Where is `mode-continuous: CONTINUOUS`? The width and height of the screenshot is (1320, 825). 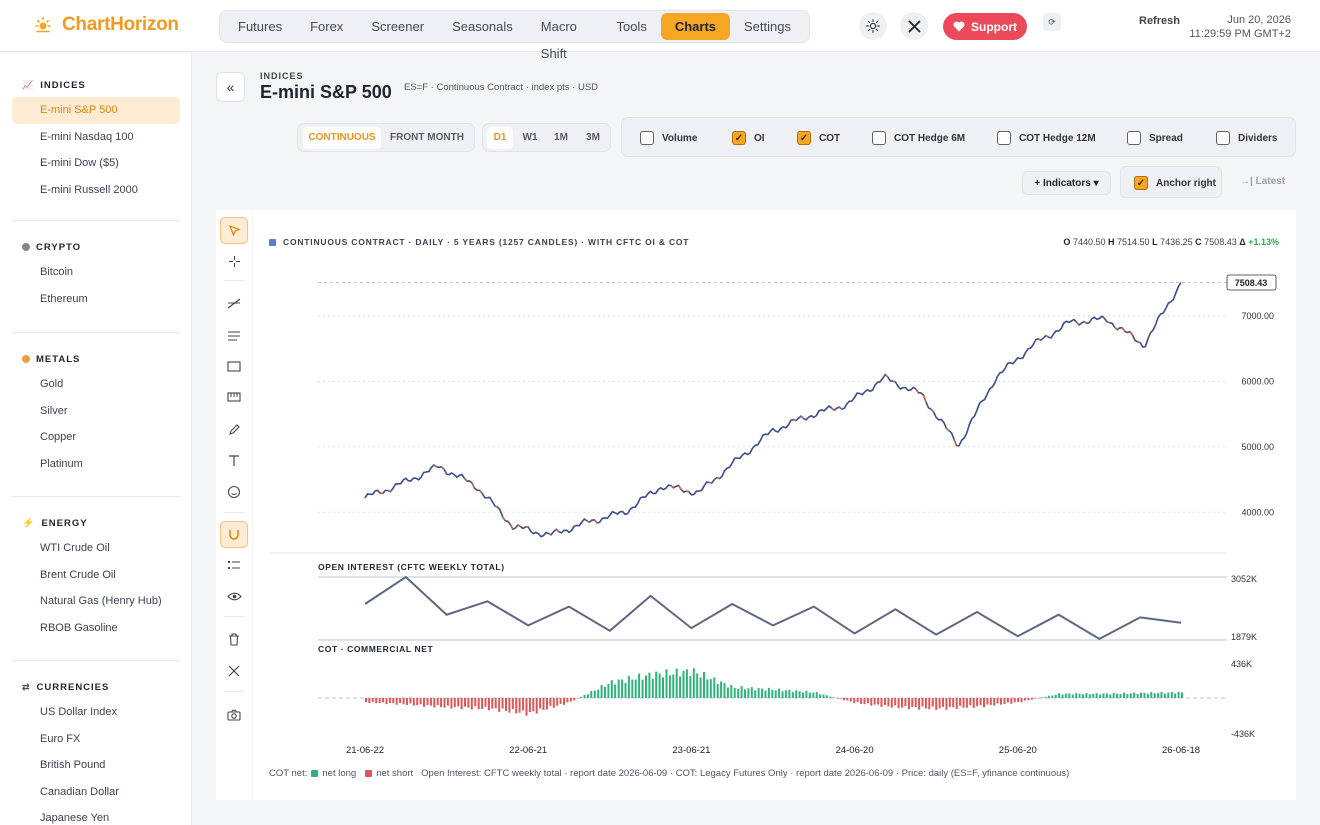 mode-continuous: CONTINUOUS is located at coordinates (342, 138).